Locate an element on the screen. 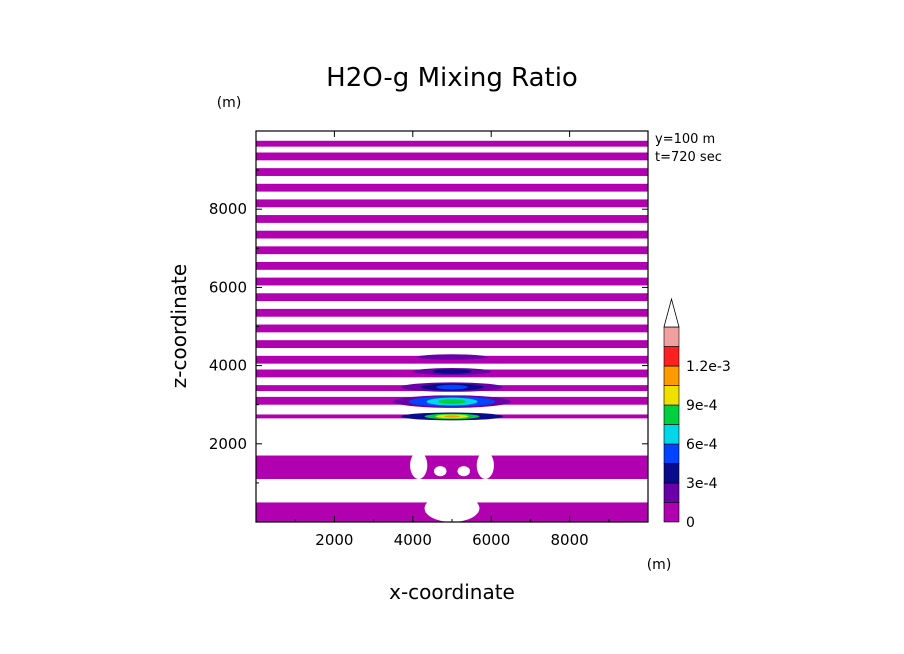  colorbar-overflow-arrow is located at coordinates (671, 312).